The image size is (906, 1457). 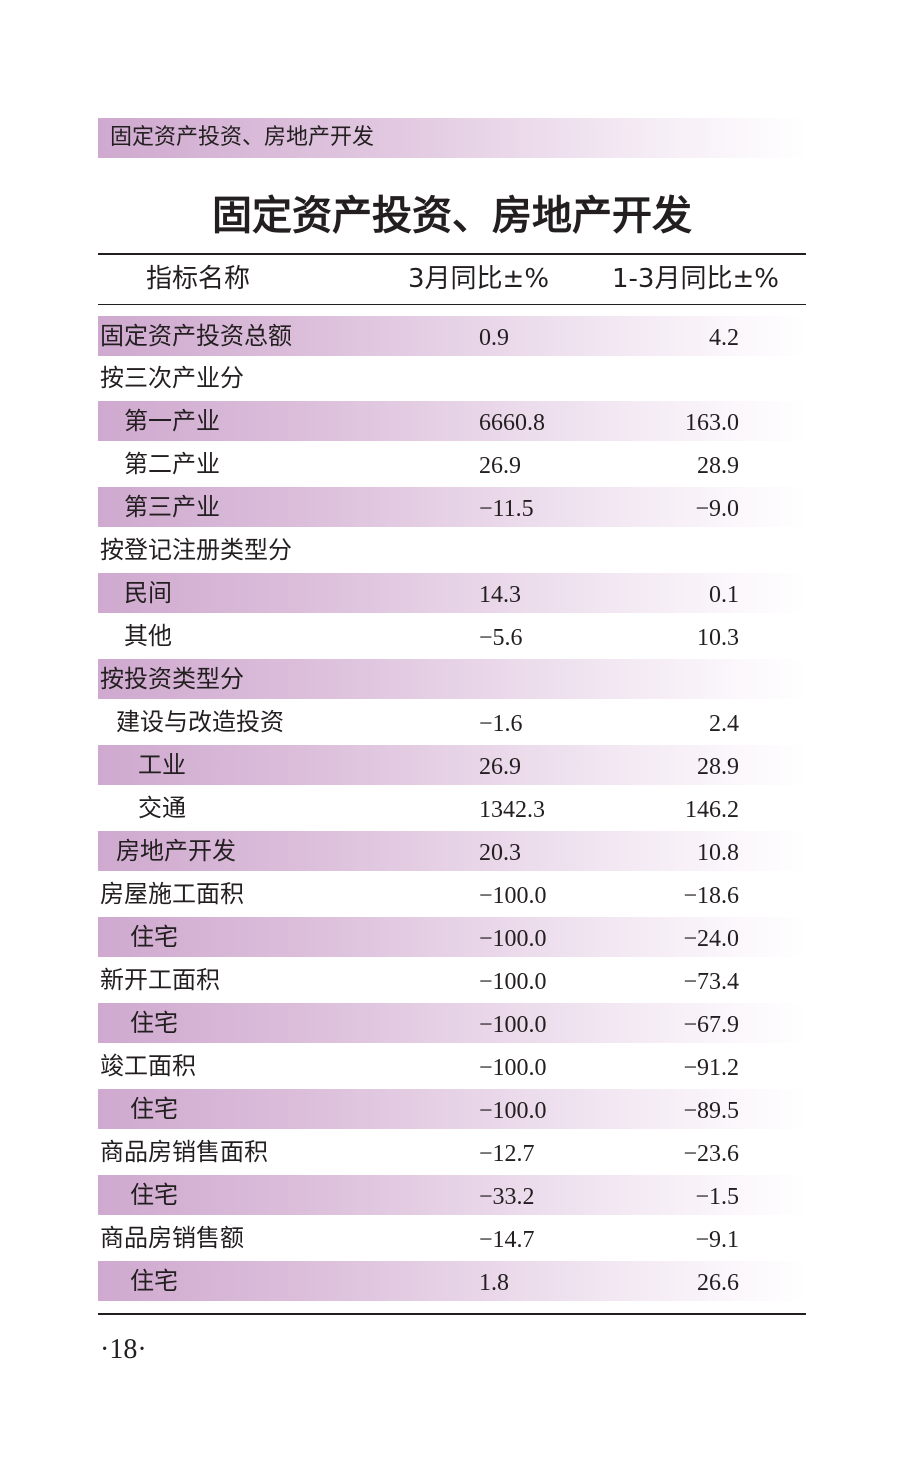 I want to click on table-row: 第二产业 26.9 28.9, so click(x=452, y=464).